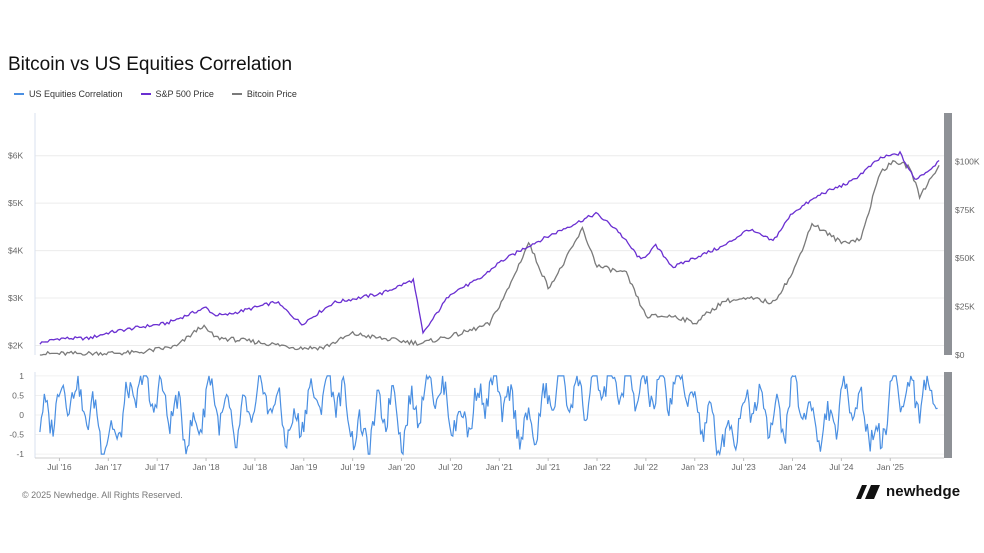 The height and width of the screenshot is (553, 984). What do you see at coordinates (967, 161) in the screenshot?
I see `right-axis-tick: $100K` at bounding box center [967, 161].